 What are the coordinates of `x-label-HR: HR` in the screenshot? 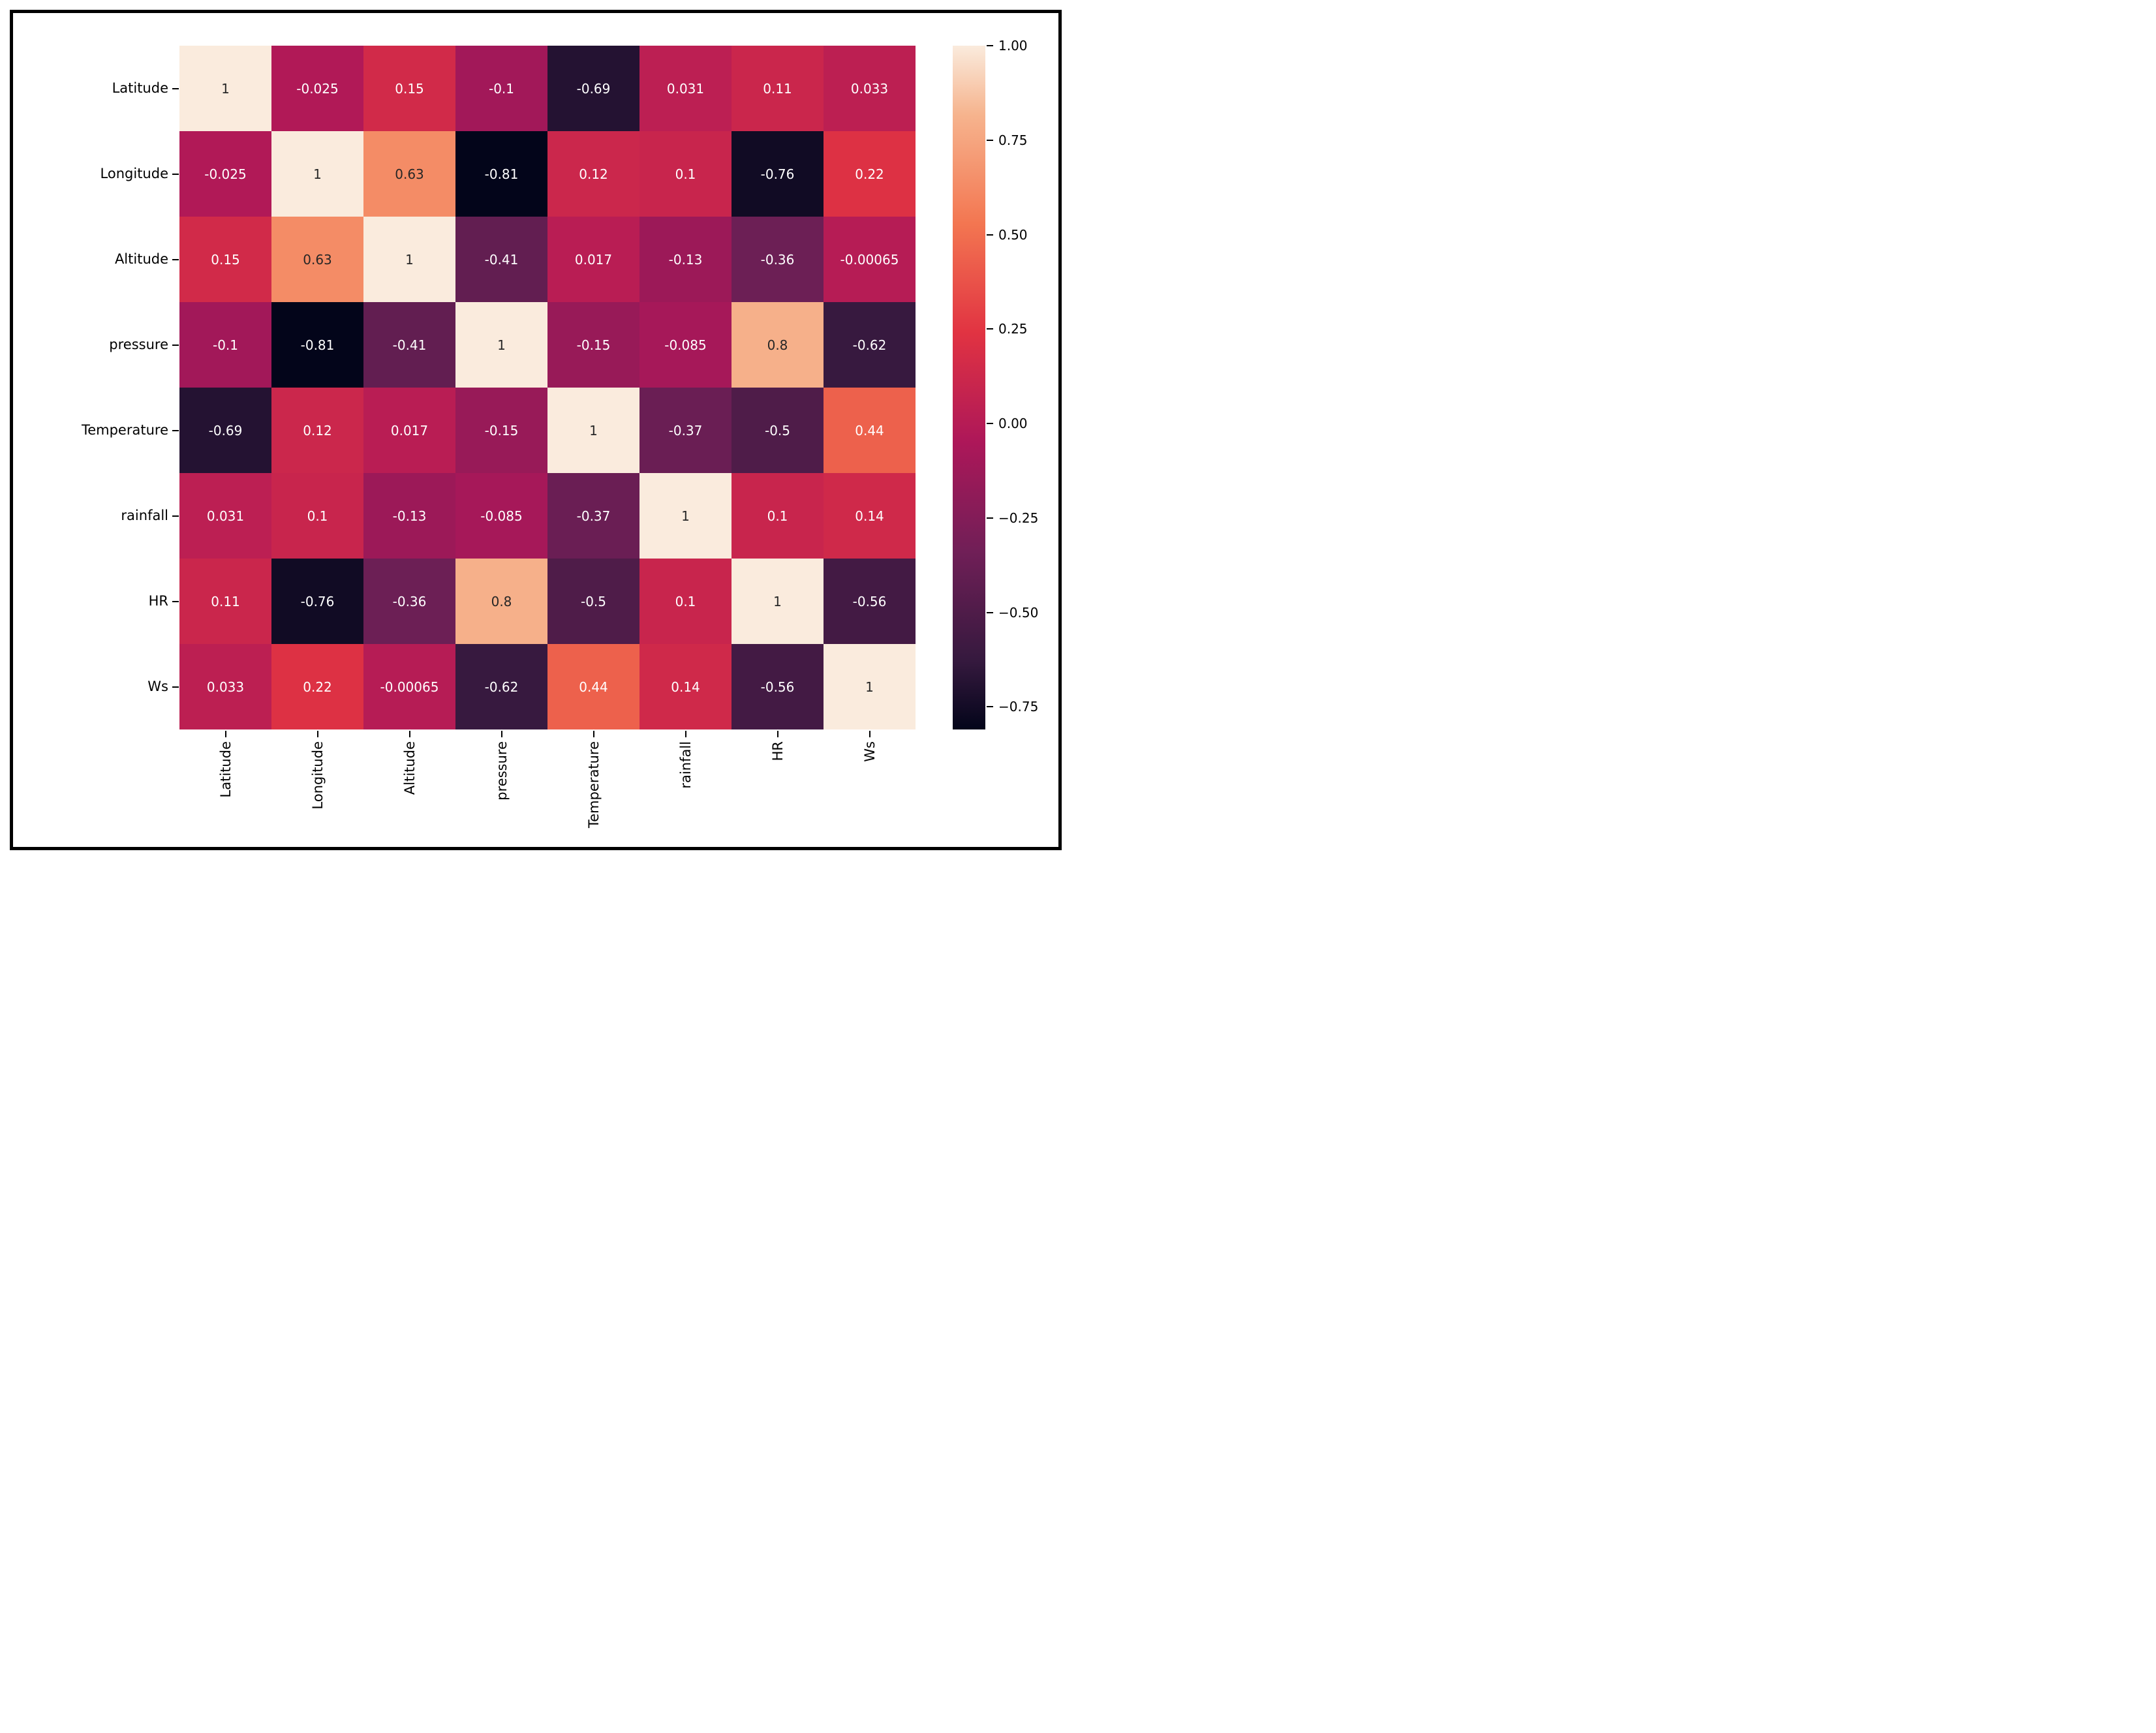 It's located at (778, 751).